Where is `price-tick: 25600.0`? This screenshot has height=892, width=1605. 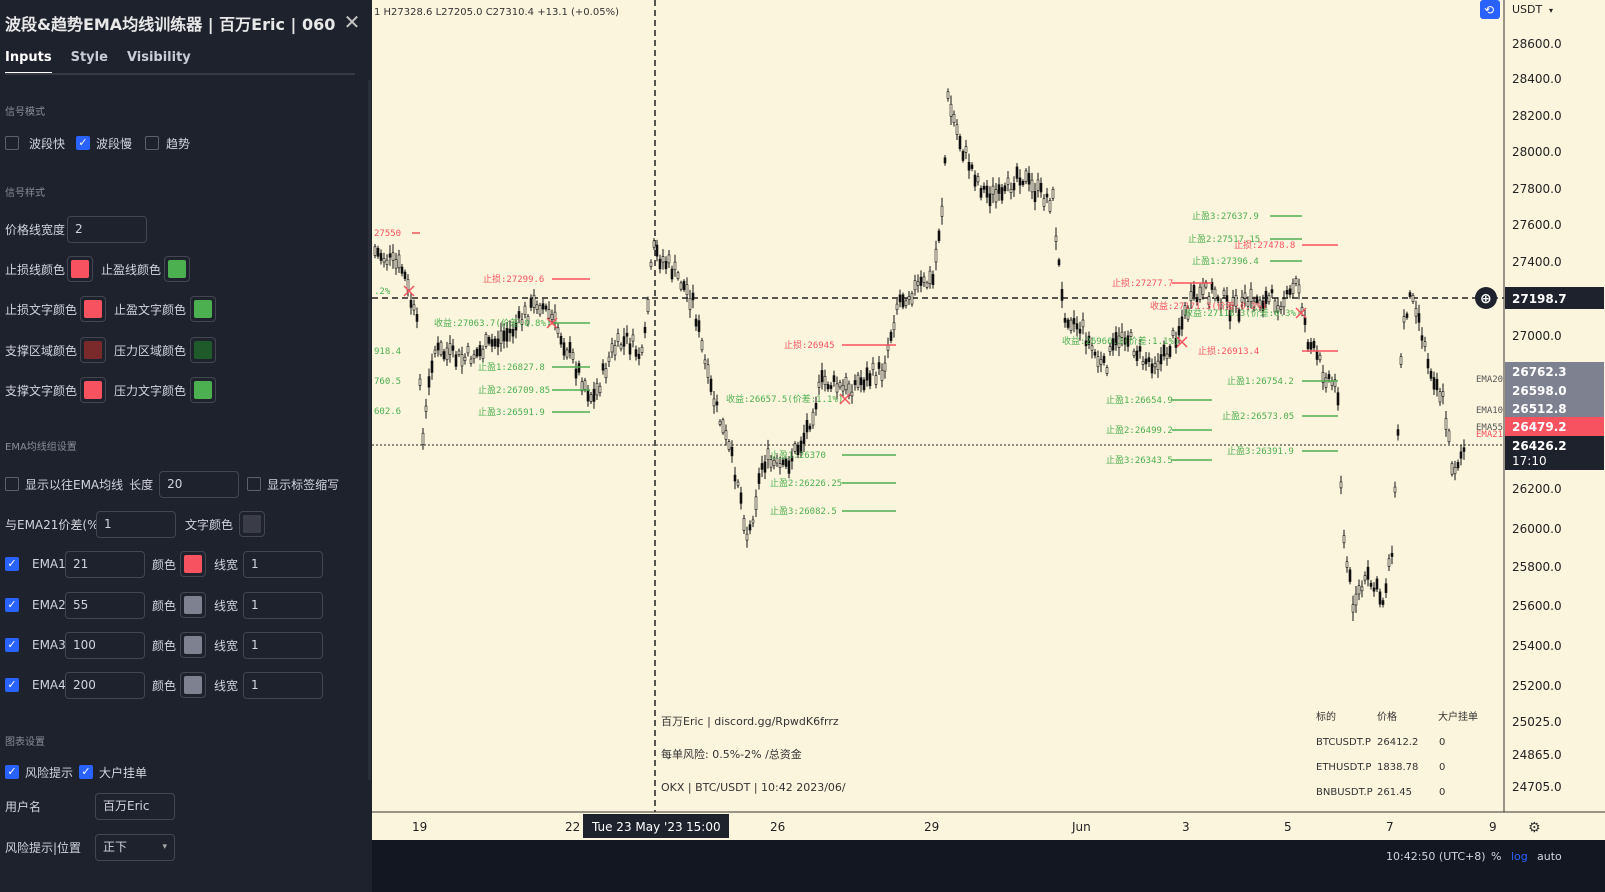 price-tick: 25600.0 is located at coordinates (1537, 606).